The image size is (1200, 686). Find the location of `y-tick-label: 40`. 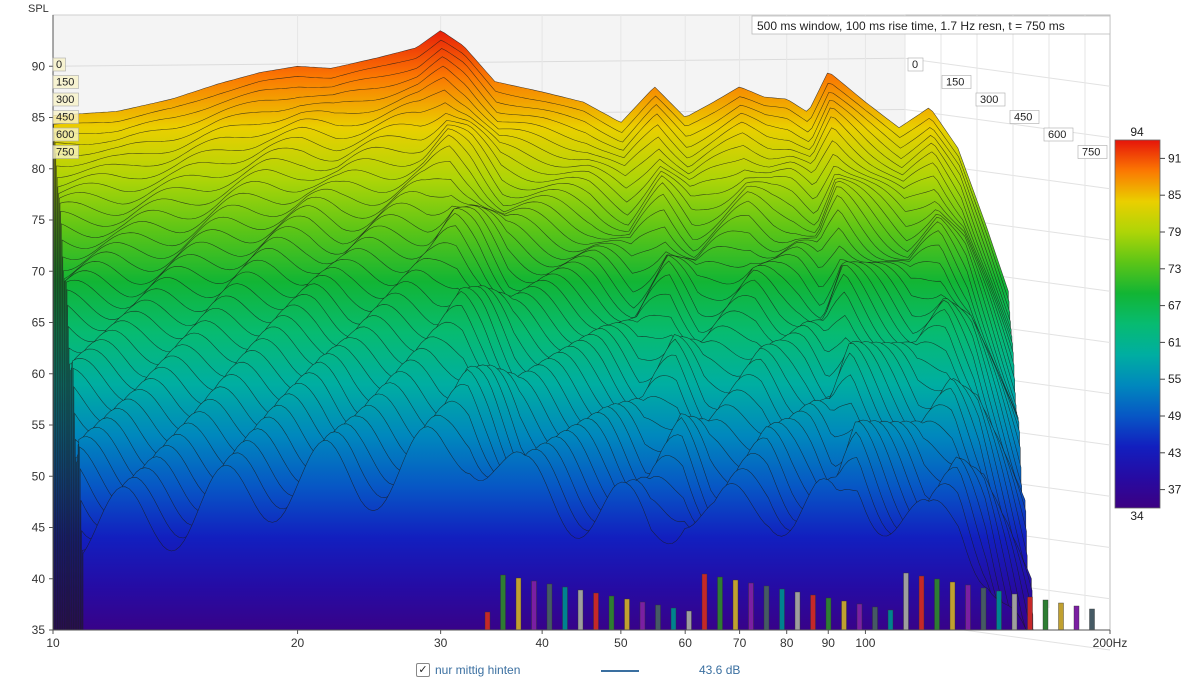

y-tick-label: 40 is located at coordinates (39, 579).